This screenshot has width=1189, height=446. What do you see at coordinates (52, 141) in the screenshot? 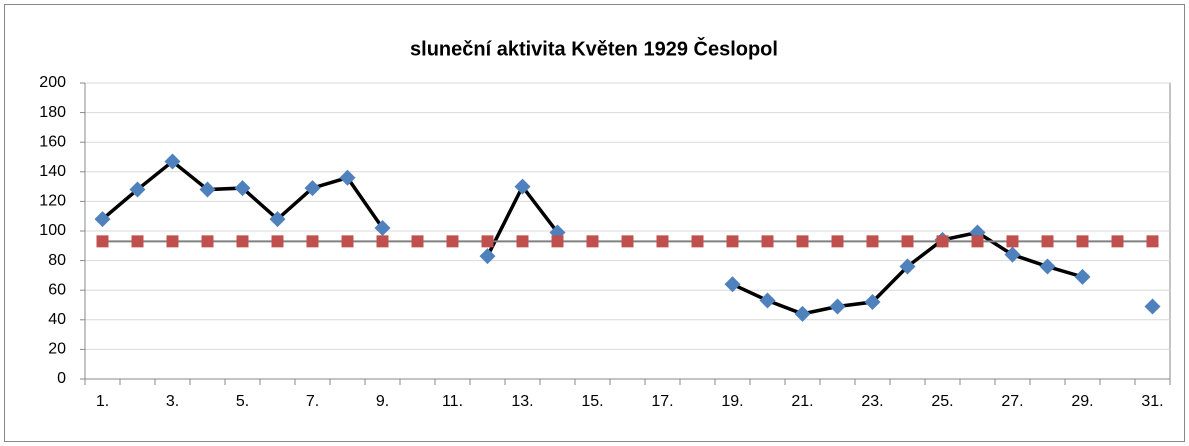
I see `y-tick-label: 160` at bounding box center [52, 141].